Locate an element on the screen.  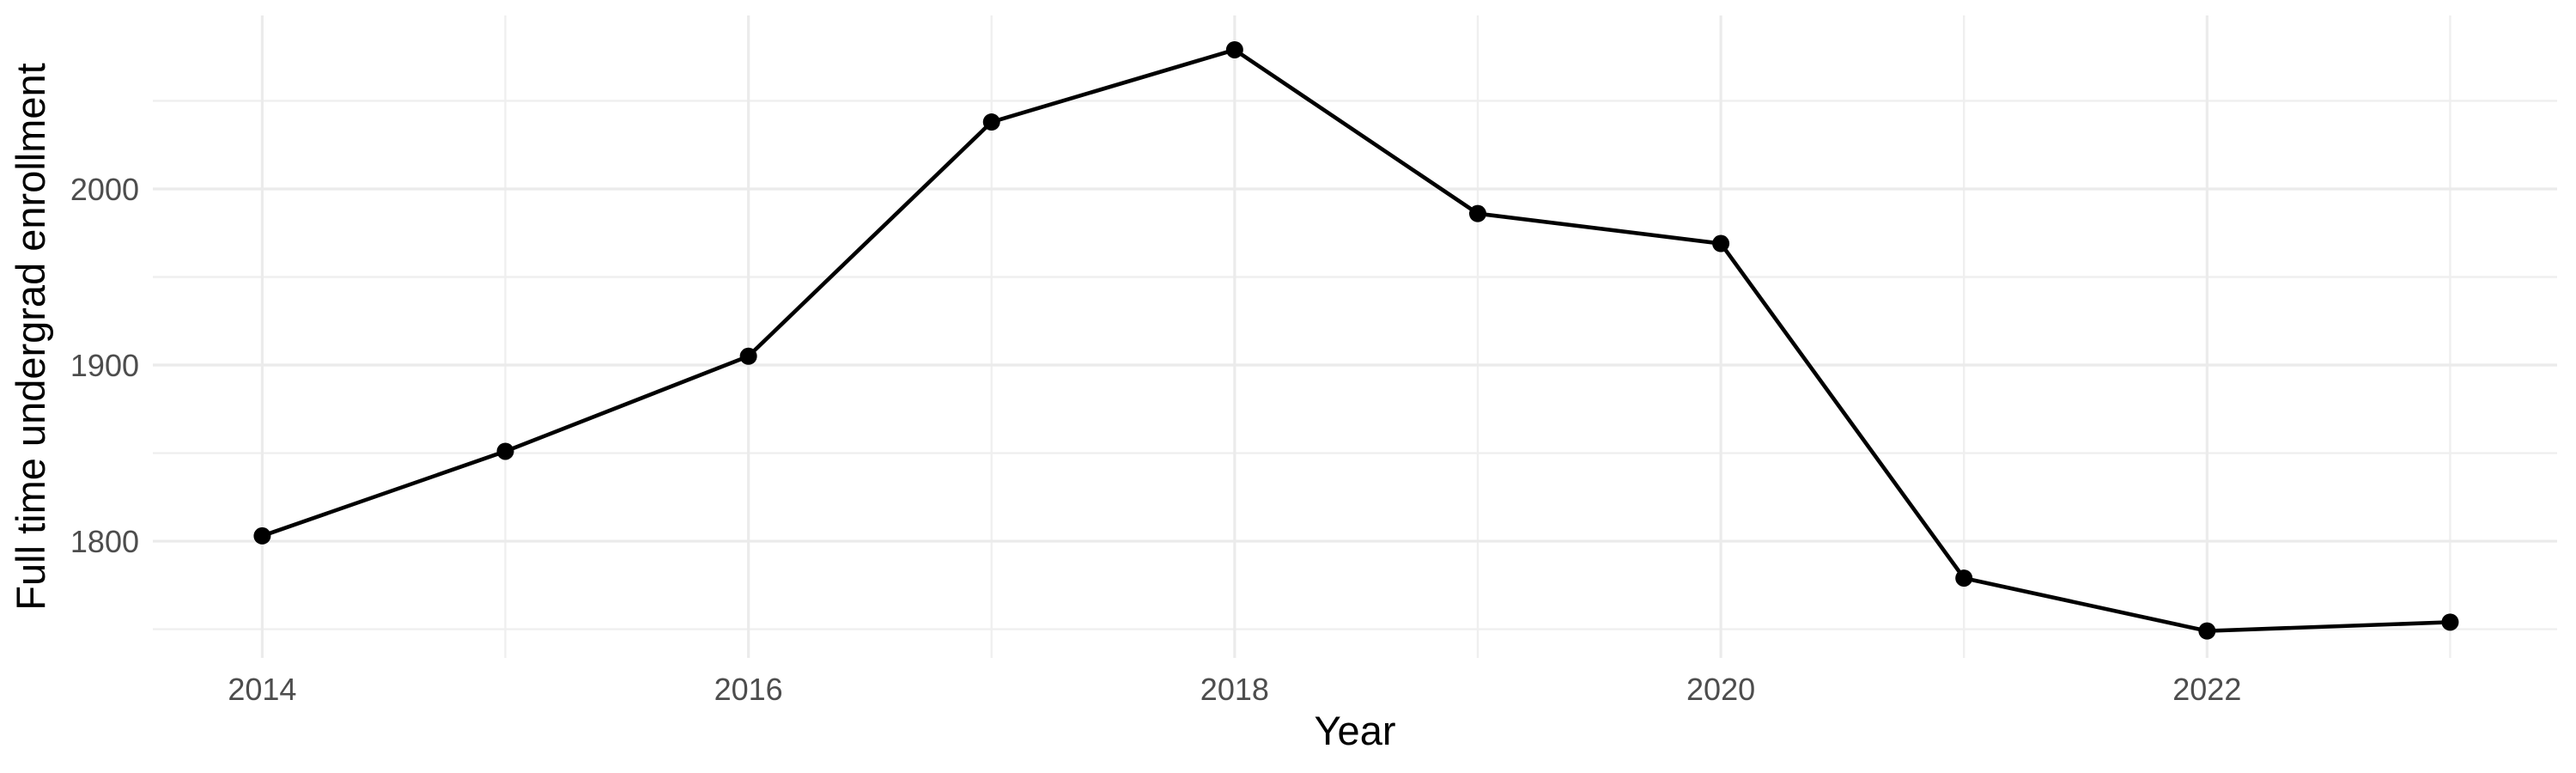
data-point-2021 is located at coordinates (1964, 578).